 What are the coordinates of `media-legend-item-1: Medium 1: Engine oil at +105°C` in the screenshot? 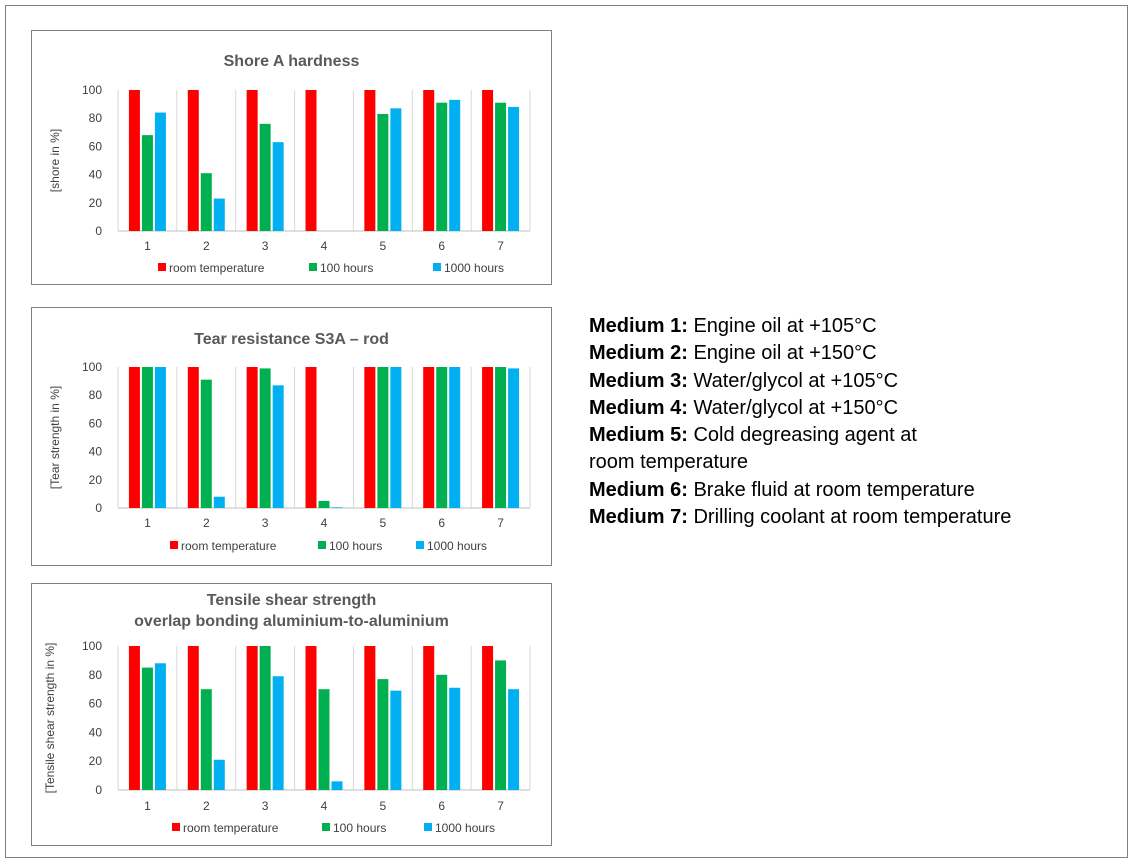 It's located at (849, 326).